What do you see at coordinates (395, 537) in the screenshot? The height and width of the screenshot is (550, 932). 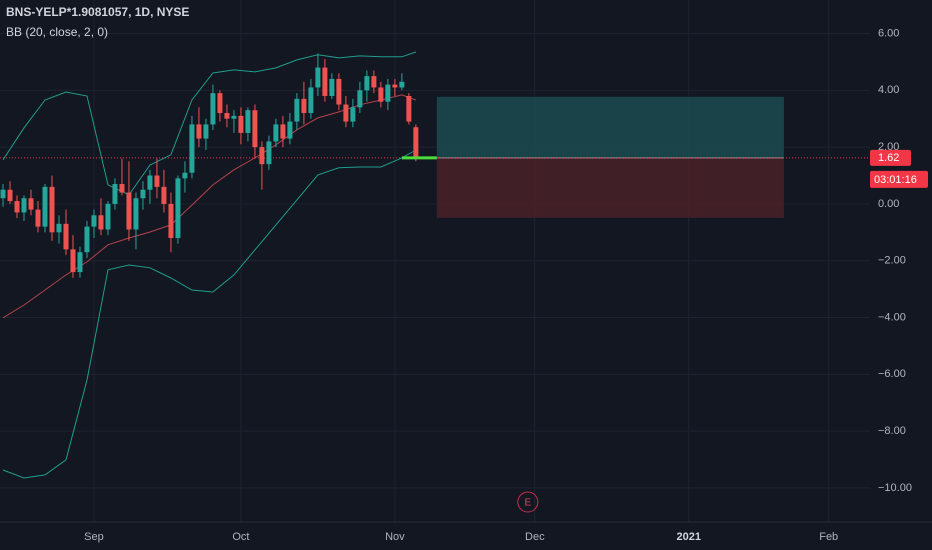 I see `x-tick-label: Nov` at bounding box center [395, 537].